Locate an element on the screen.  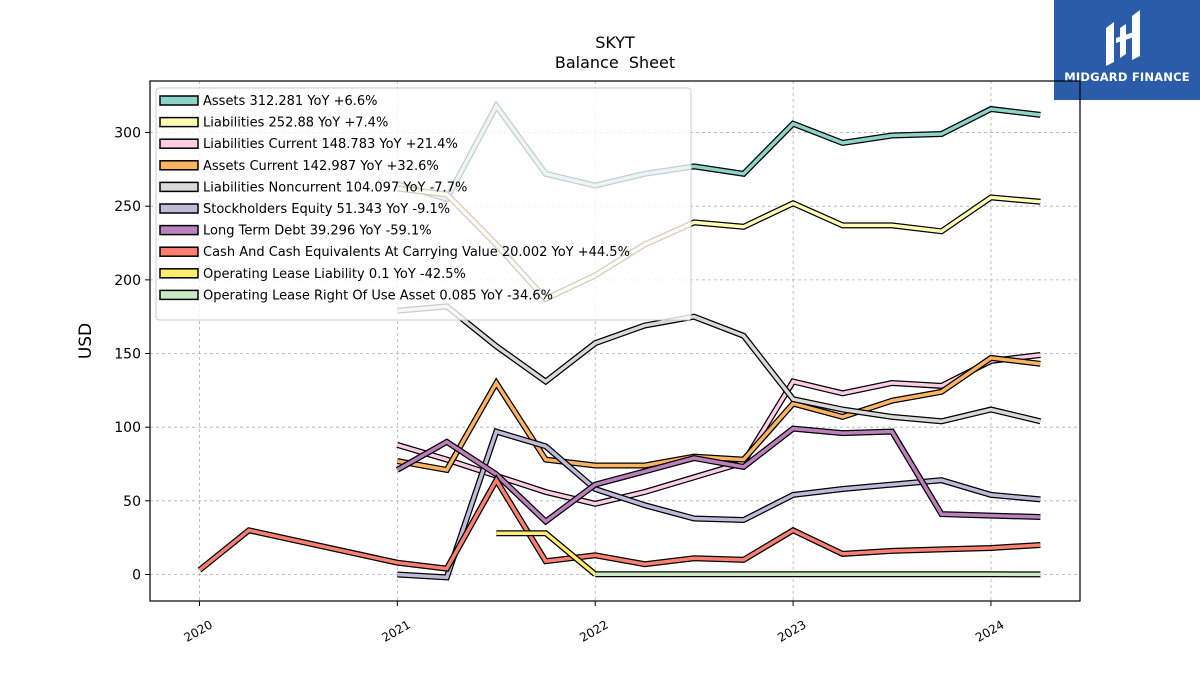
x-tick-label: 2023 is located at coordinates (791, 630).